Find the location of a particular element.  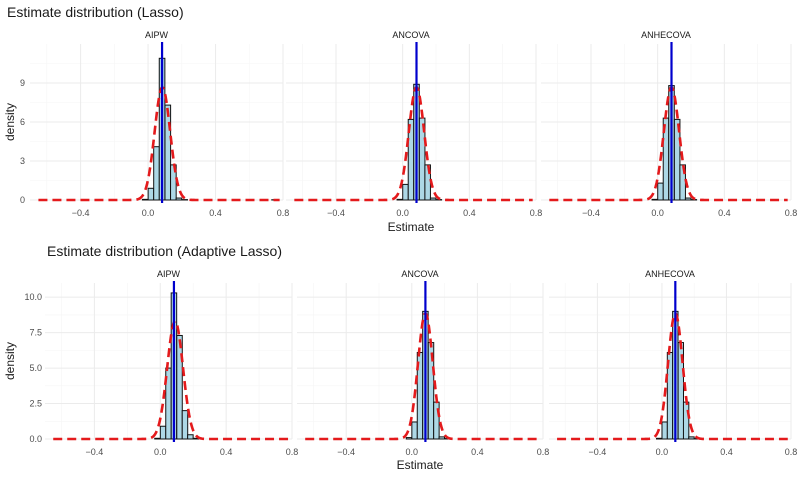

chart-title: Estimate distribution (Lasso) is located at coordinates (95, 12).